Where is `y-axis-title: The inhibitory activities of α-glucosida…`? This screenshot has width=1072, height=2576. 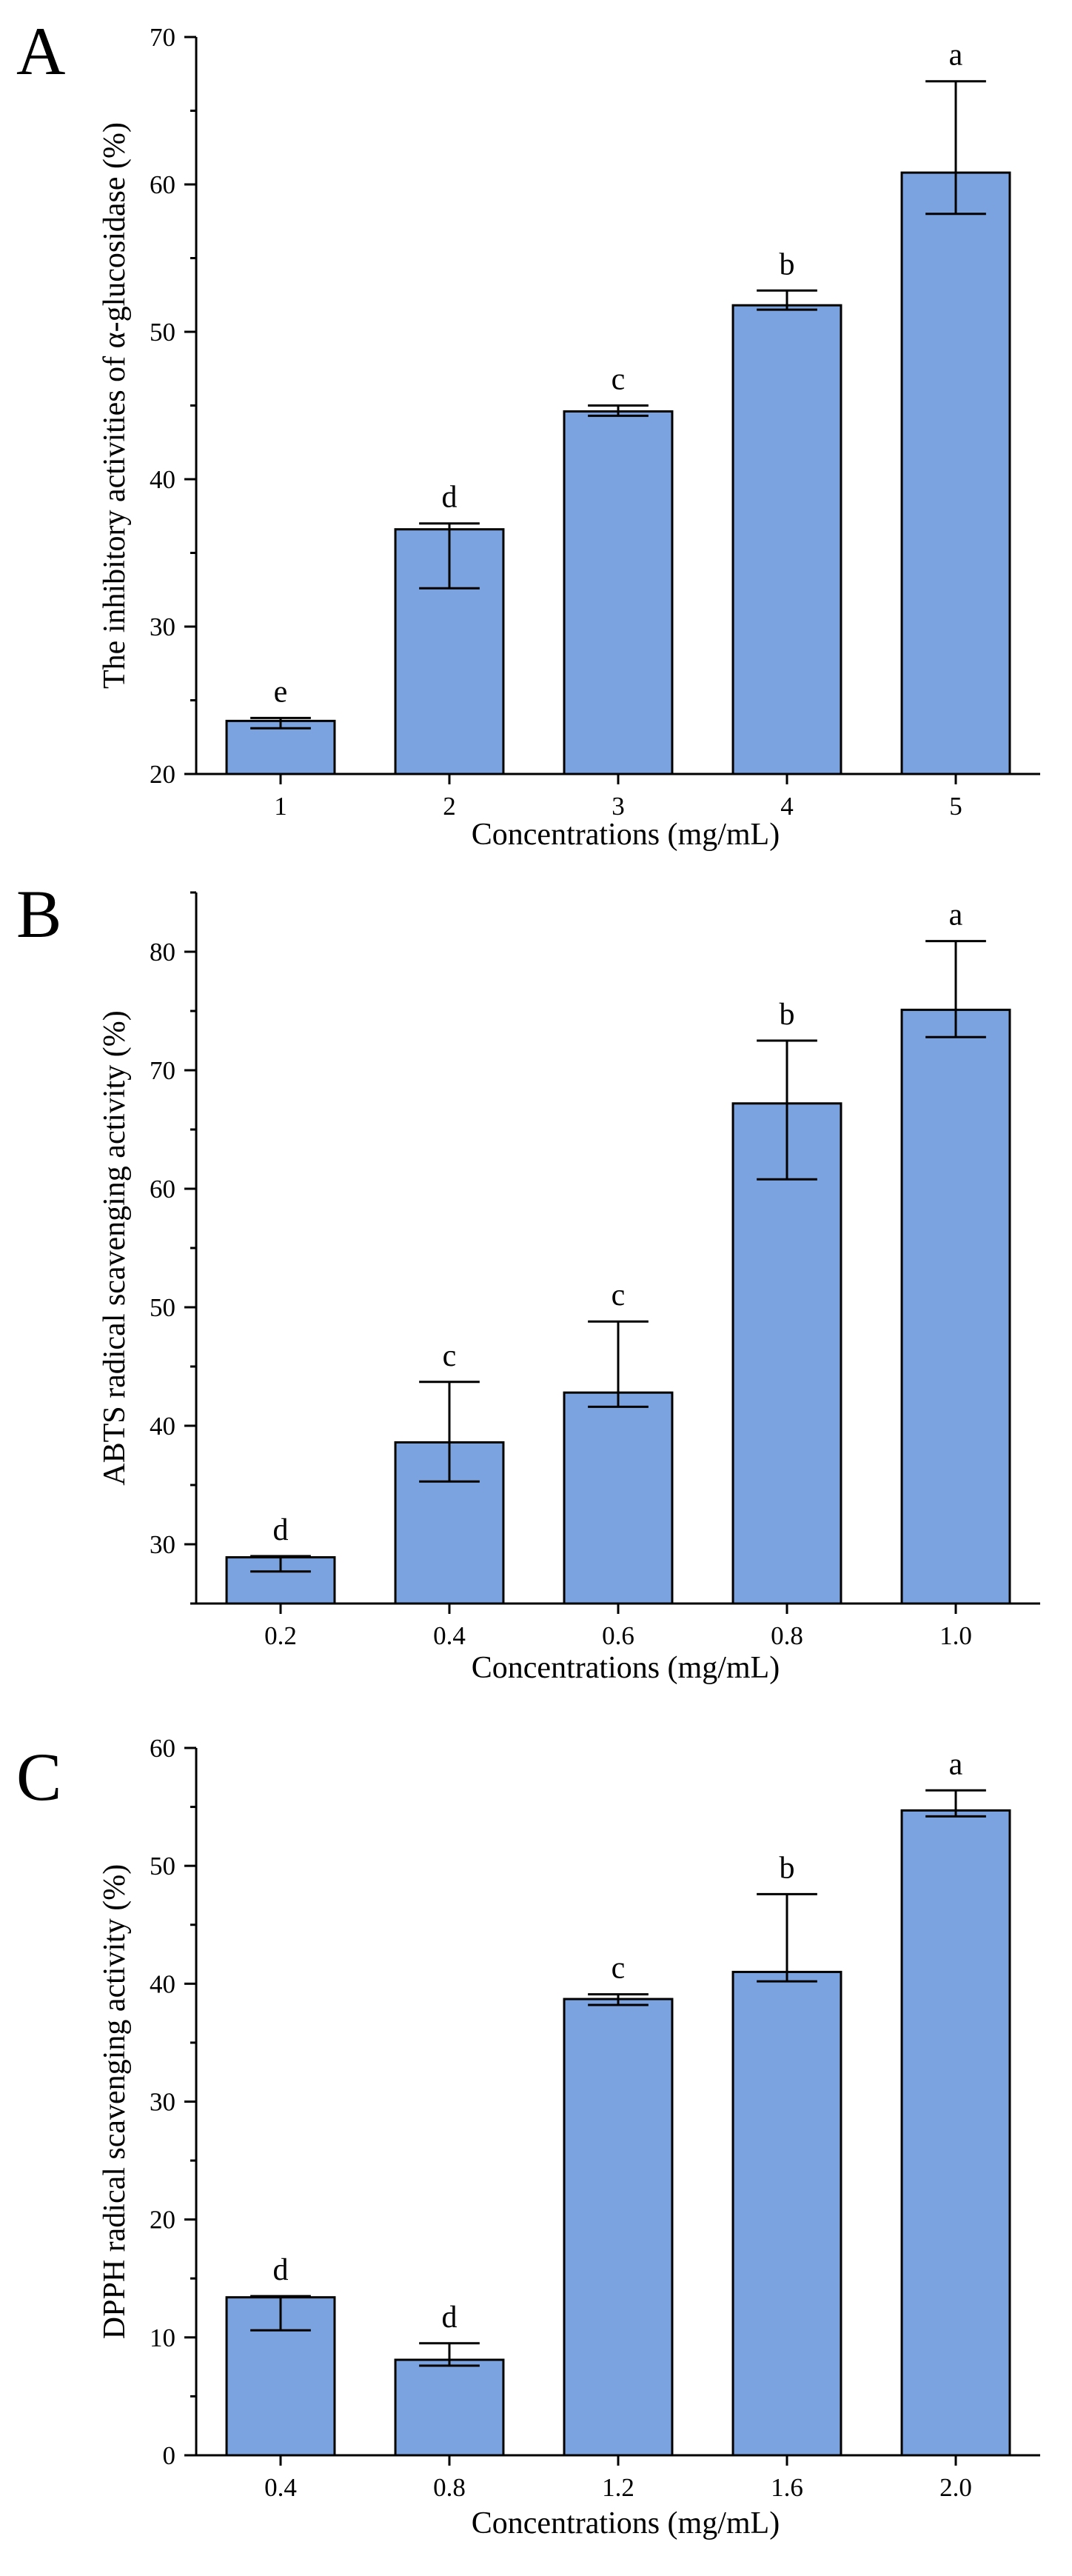 y-axis-title: The inhibitory activities of α-glucosida… is located at coordinates (115, 406).